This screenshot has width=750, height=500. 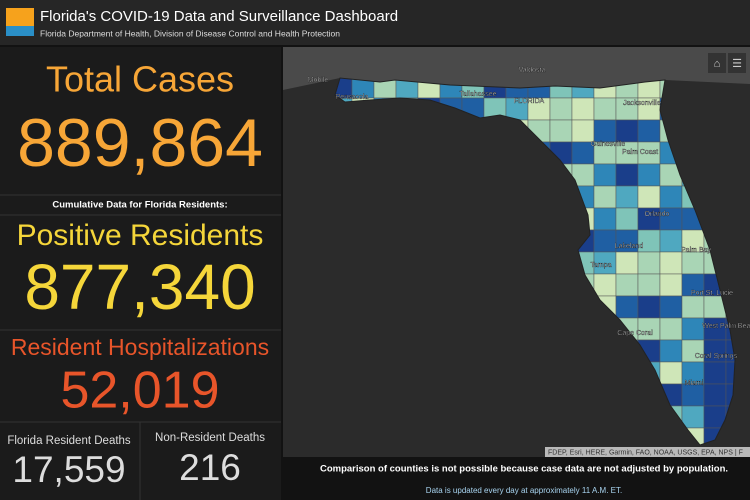 I want to click on logo-water, so click(x=20, y=31).